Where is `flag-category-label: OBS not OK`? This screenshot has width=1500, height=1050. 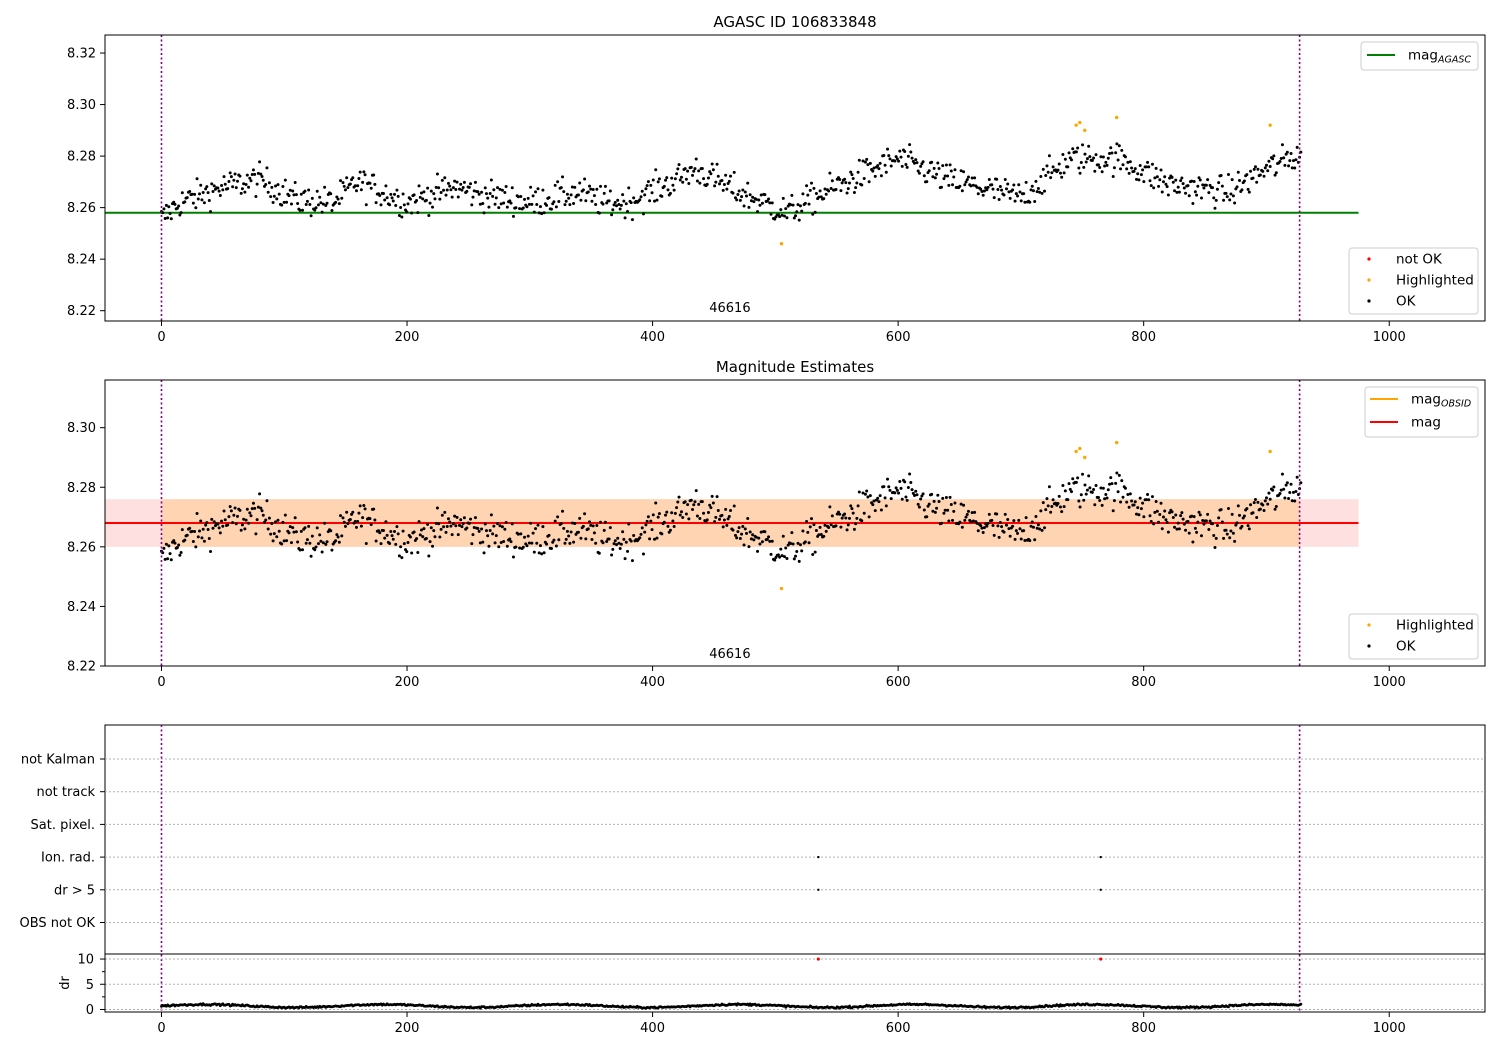
flag-category-label: OBS not OK is located at coordinates (58, 923).